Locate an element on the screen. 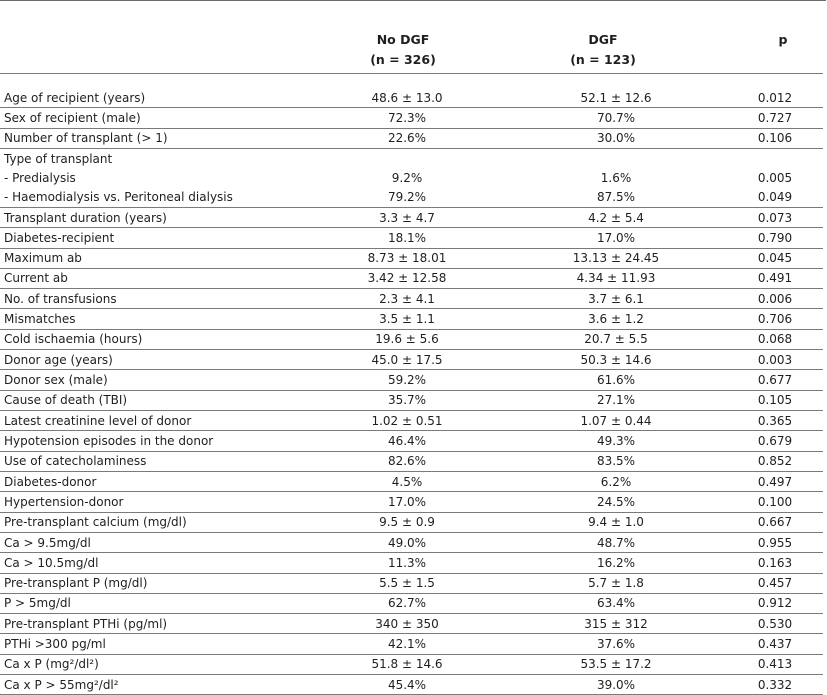  table-row: Diabetes-donor 4.5% 6.2% 0.497 is located at coordinates (411, 482).